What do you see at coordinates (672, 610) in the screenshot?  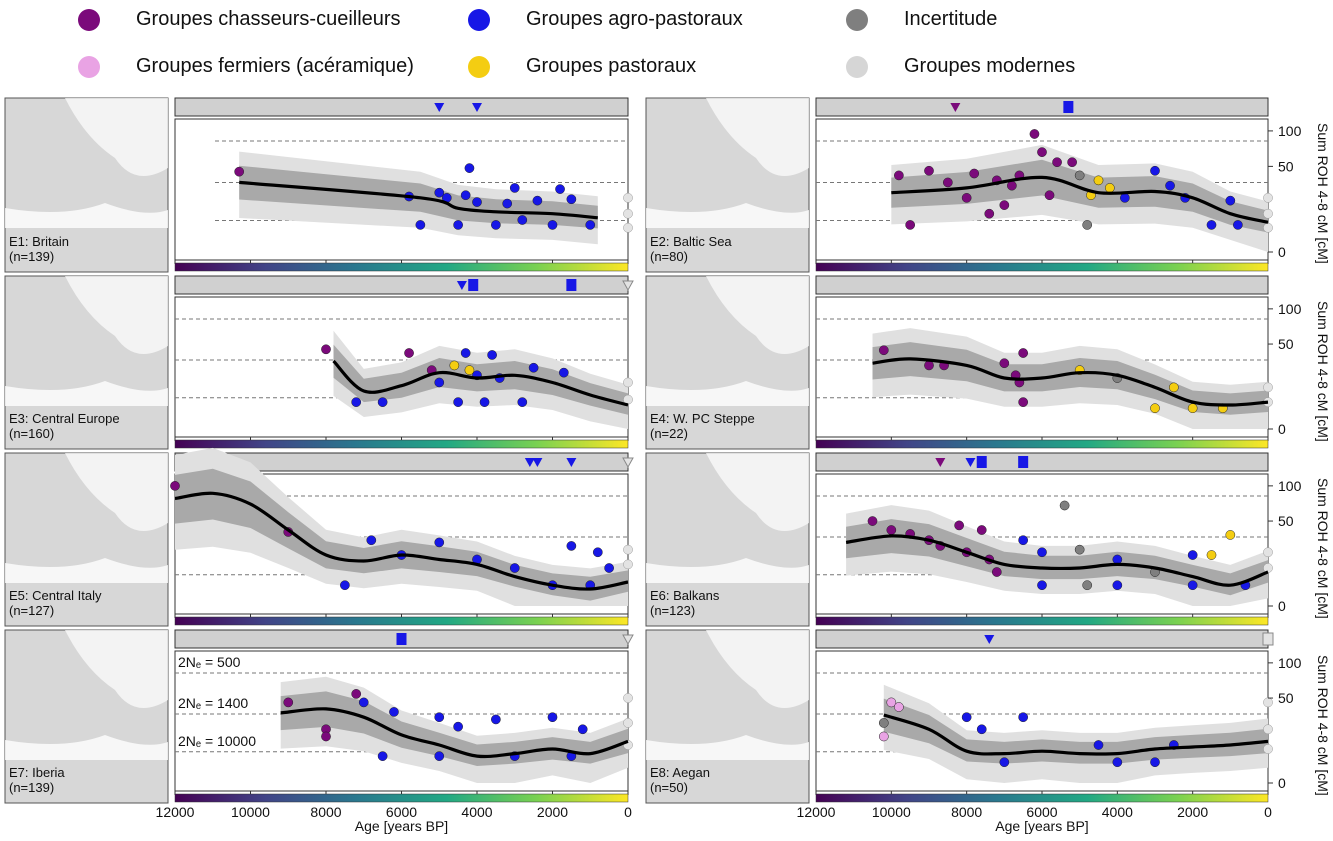 I see `region-count: (n=123)` at bounding box center [672, 610].